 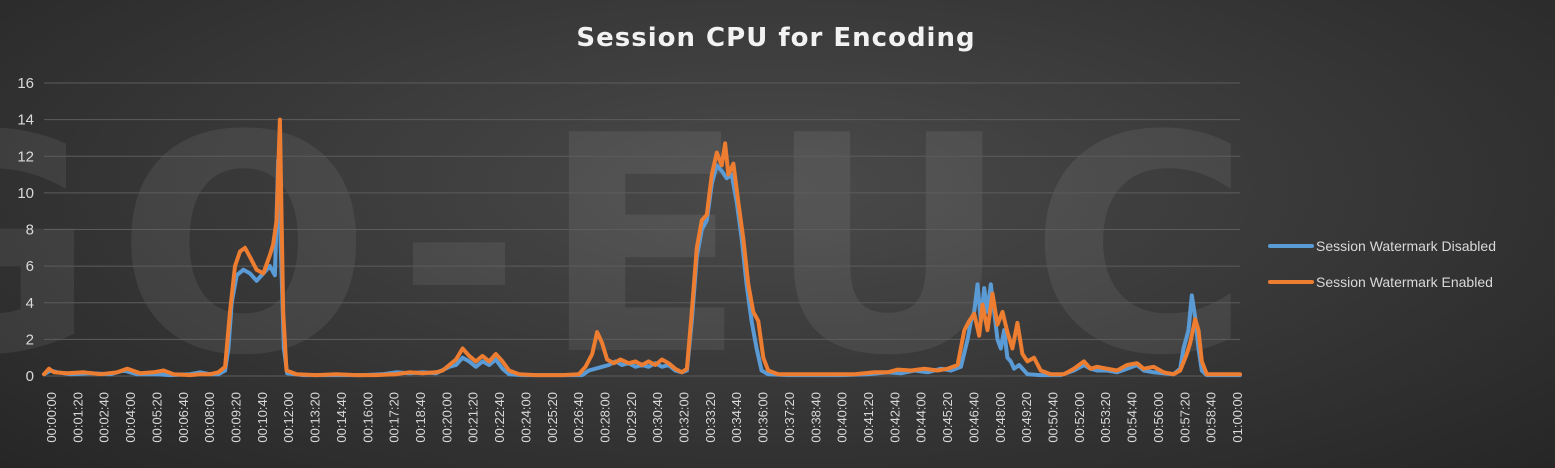 I want to click on x-tick-label: 00:34:40, so click(x=736, y=417).